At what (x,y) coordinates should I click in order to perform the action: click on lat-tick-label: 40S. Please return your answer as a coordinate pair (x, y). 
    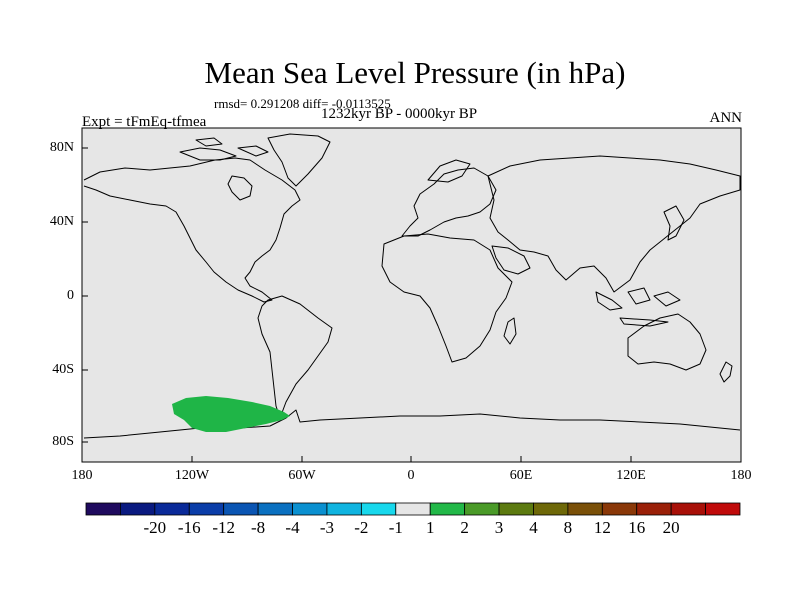
    Looking at the image, I should click on (63, 369).